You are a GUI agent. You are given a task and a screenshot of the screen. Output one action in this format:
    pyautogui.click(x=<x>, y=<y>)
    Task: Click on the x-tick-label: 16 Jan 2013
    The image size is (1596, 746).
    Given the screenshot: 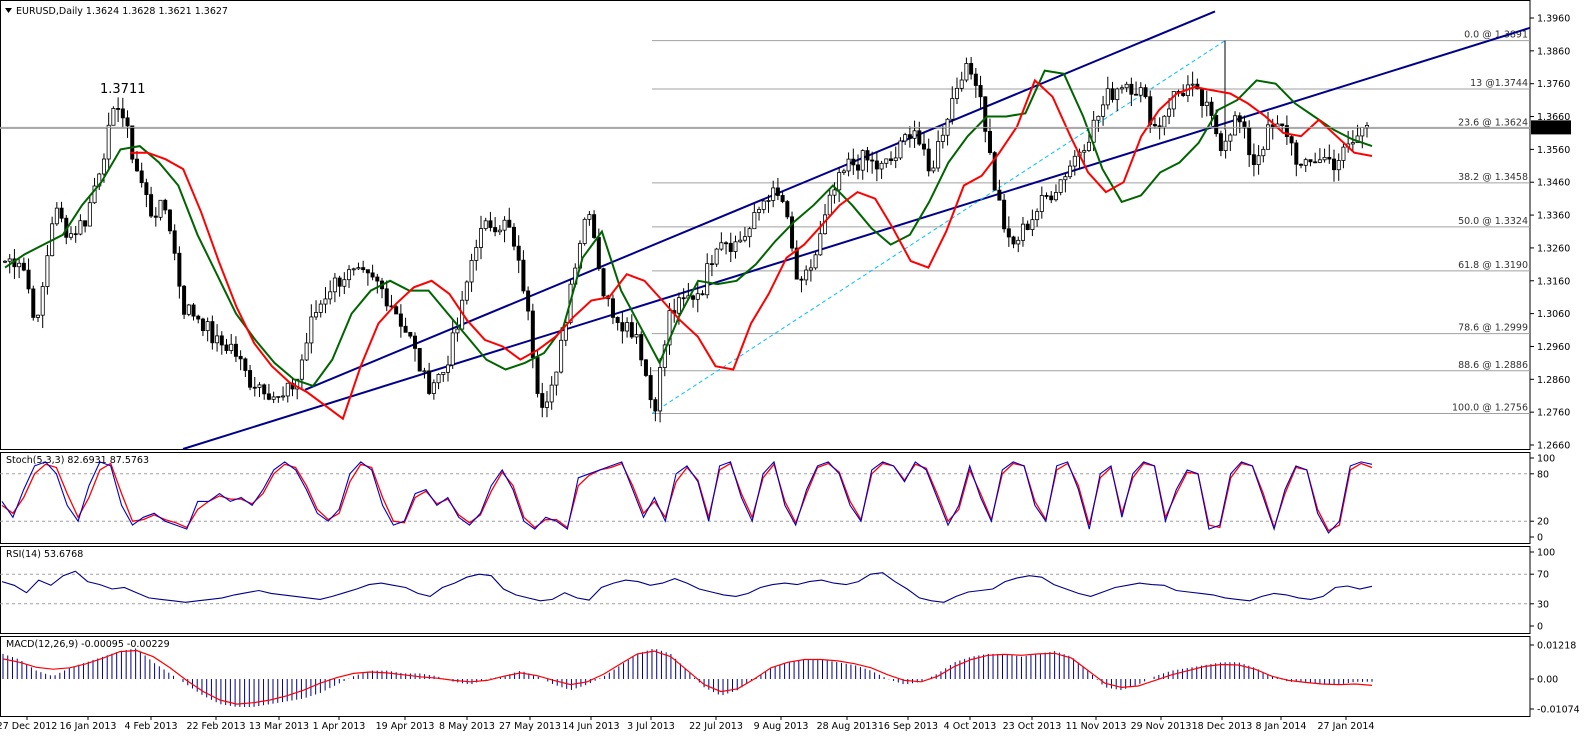 What is the action you would take?
    pyautogui.click(x=88, y=726)
    